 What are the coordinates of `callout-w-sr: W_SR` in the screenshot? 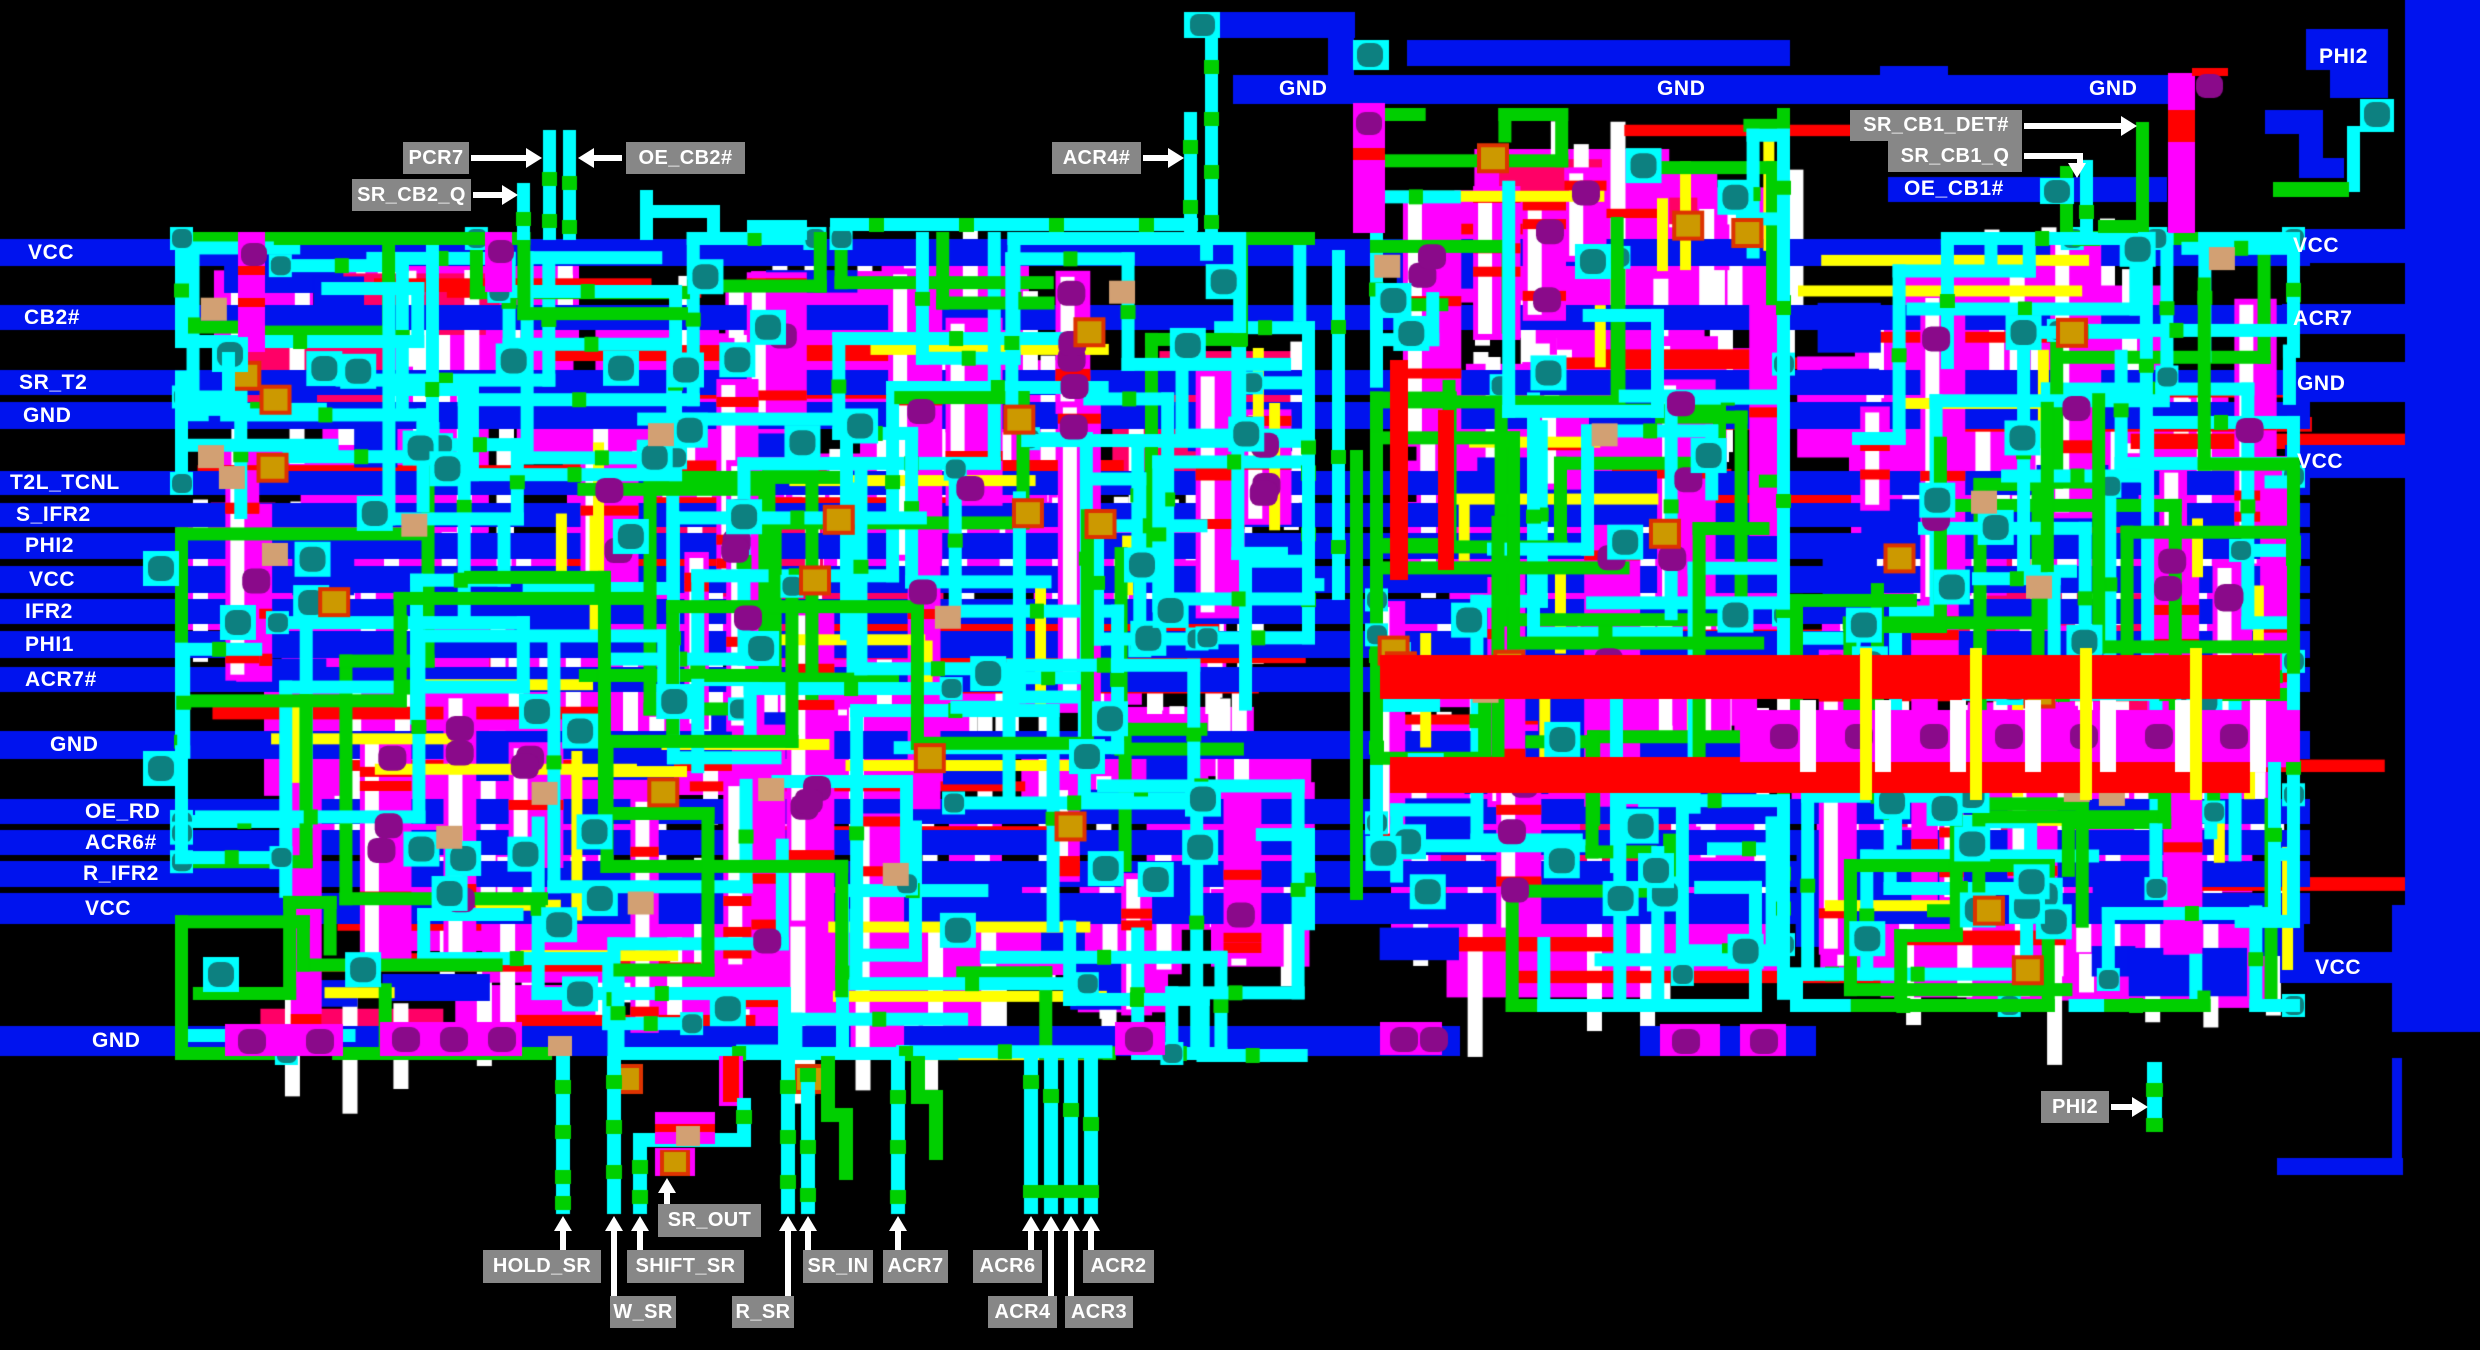 It's located at (643, 1312).